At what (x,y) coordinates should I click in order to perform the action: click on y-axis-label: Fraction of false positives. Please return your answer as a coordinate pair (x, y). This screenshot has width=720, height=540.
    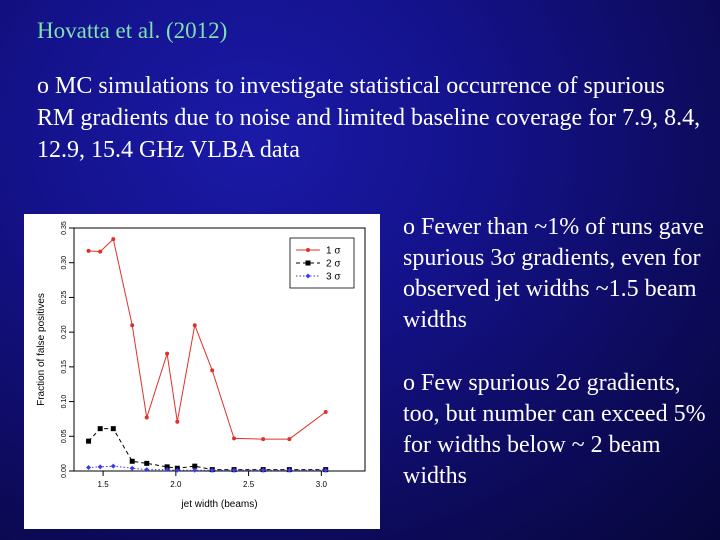
    Looking at the image, I should click on (41, 349).